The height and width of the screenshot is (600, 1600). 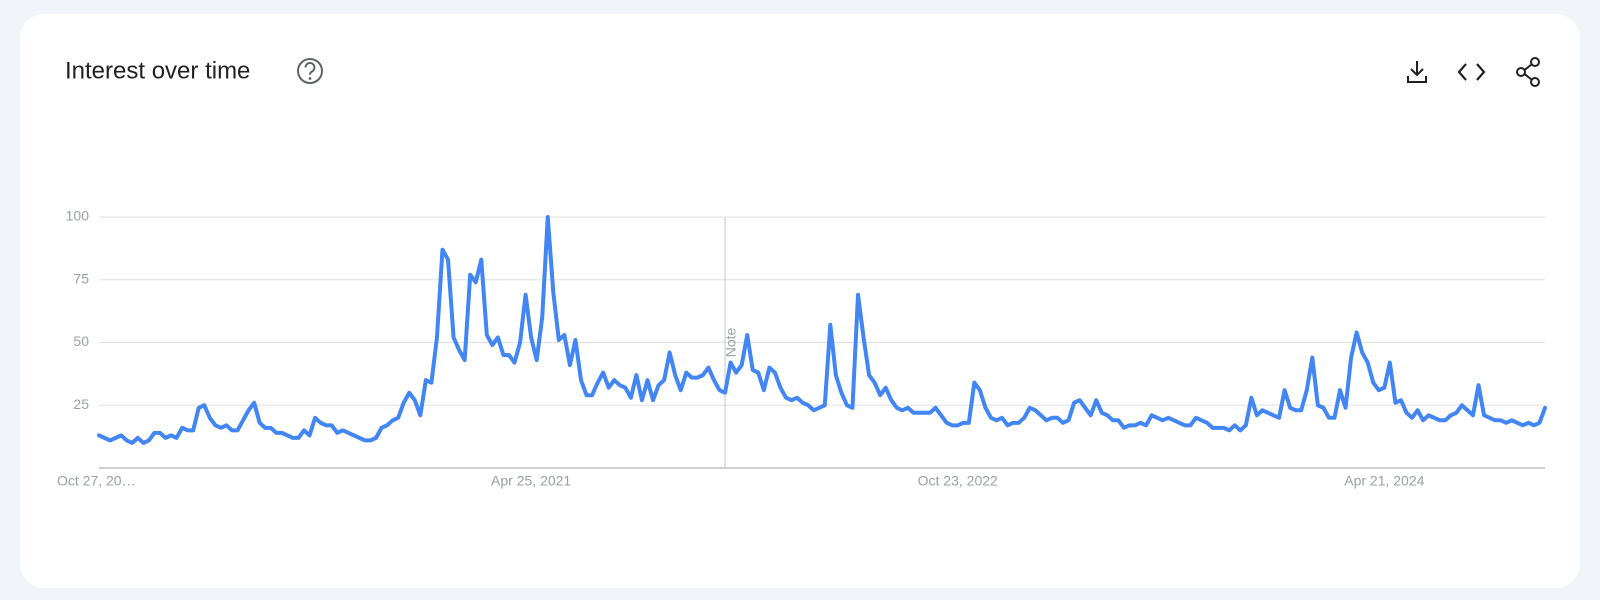 What do you see at coordinates (81, 404) in the screenshot?
I see `y-tick-label: 25` at bounding box center [81, 404].